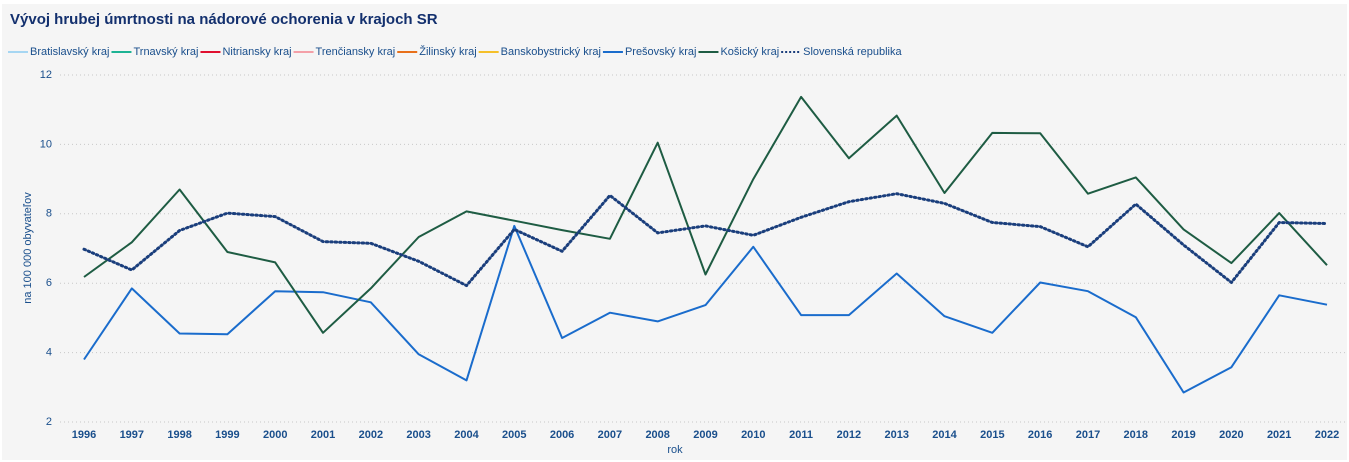  Describe the element at coordinates (1231, 435) in the screenshot. I see `x-tick-label: 2020` at that location.